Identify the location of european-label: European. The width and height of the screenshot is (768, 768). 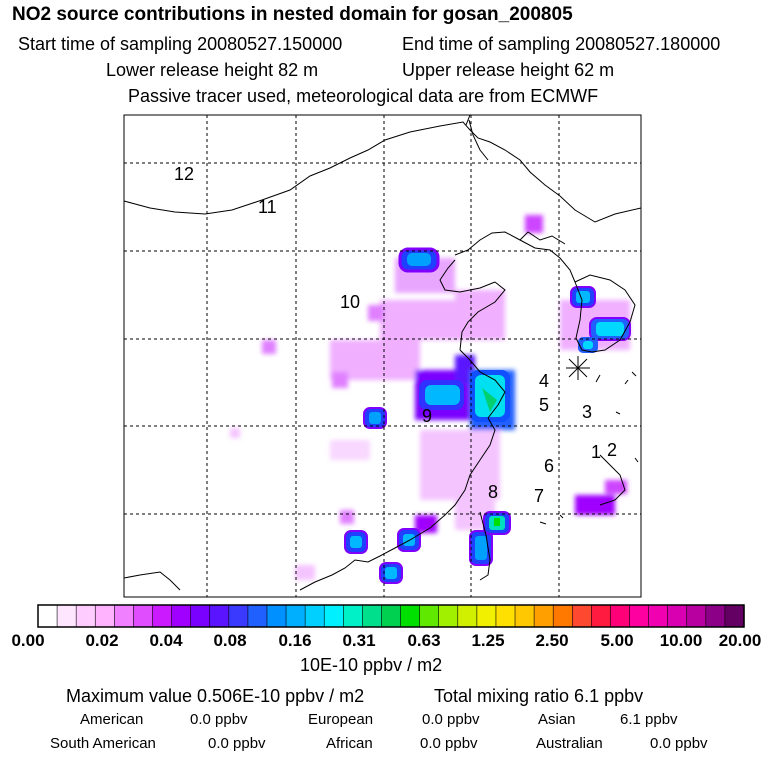
(341, 719).